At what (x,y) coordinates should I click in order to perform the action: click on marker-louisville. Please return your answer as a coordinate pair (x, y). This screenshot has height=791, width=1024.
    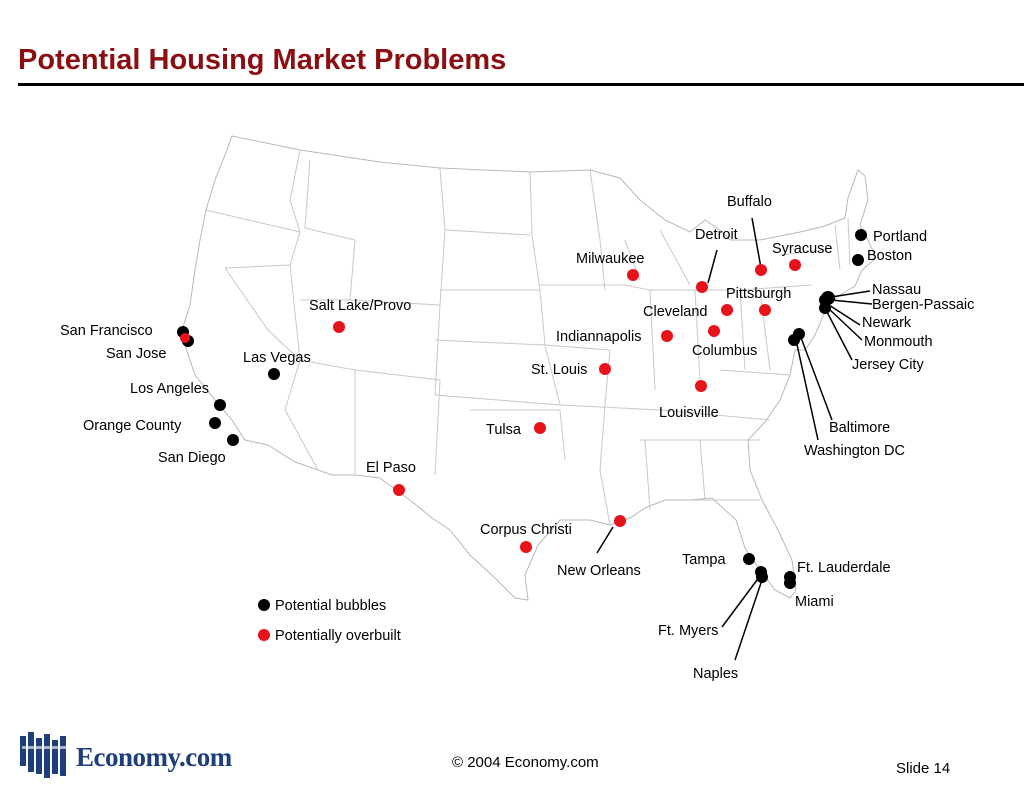
    Looking at the image, I should click on (701, 386).